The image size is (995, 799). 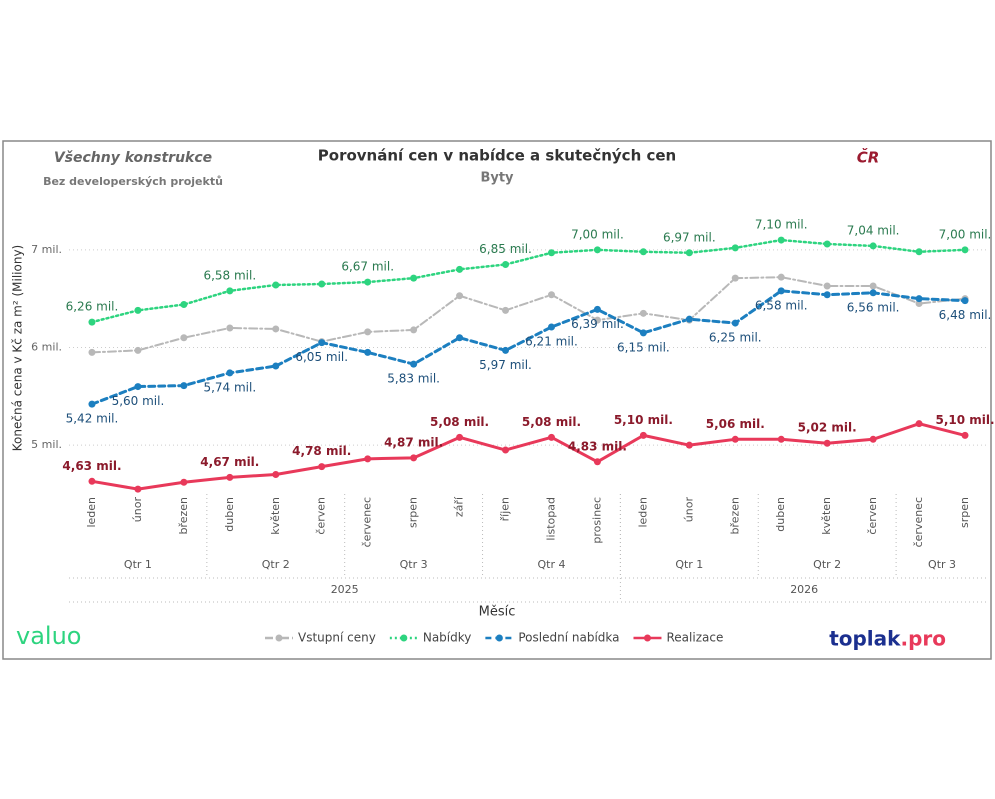 I want to click on x-tick-label: únor, so click(x=137, y=510).